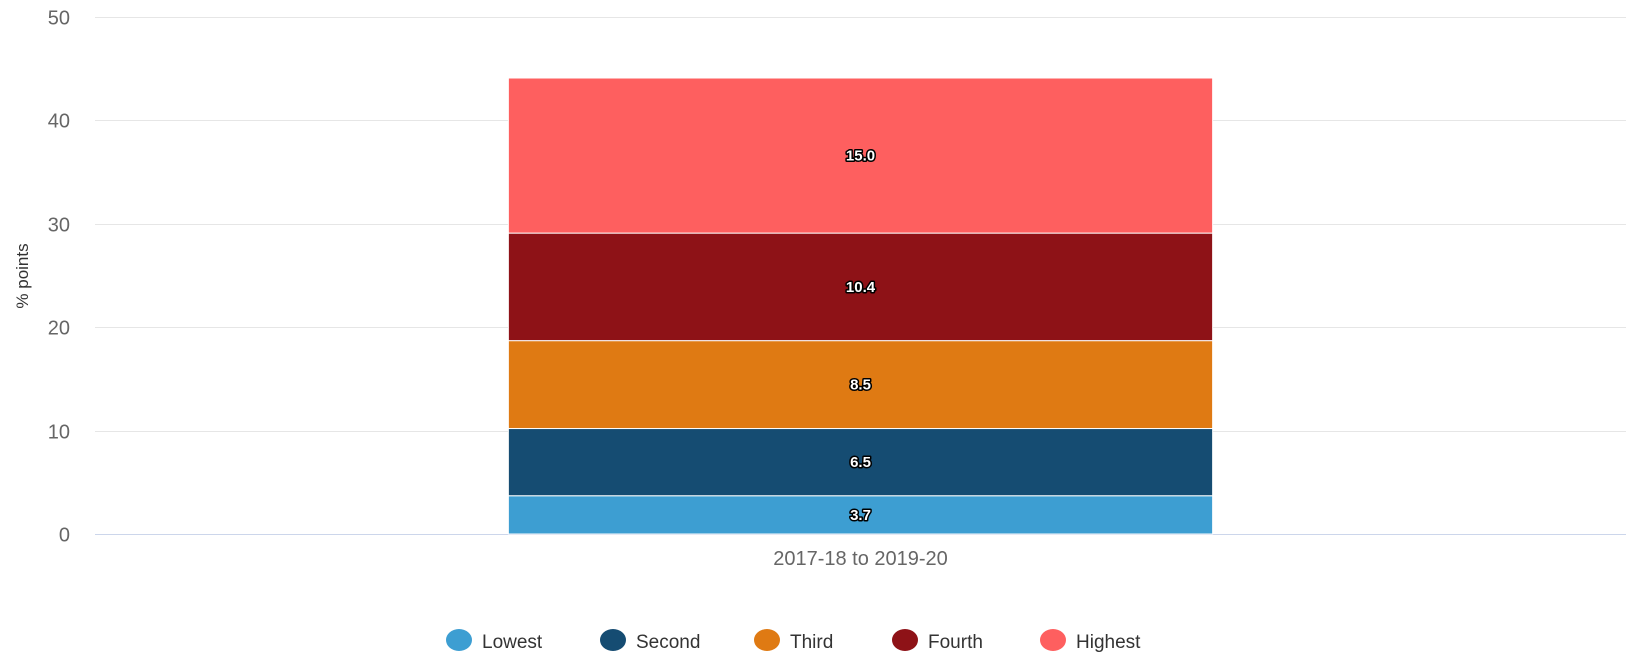 This screenshot has height=662, width=1626. Describe the element at coordinates (1108, 642) in the screenshot. I see `legend-label-highest: Highest` at that location.